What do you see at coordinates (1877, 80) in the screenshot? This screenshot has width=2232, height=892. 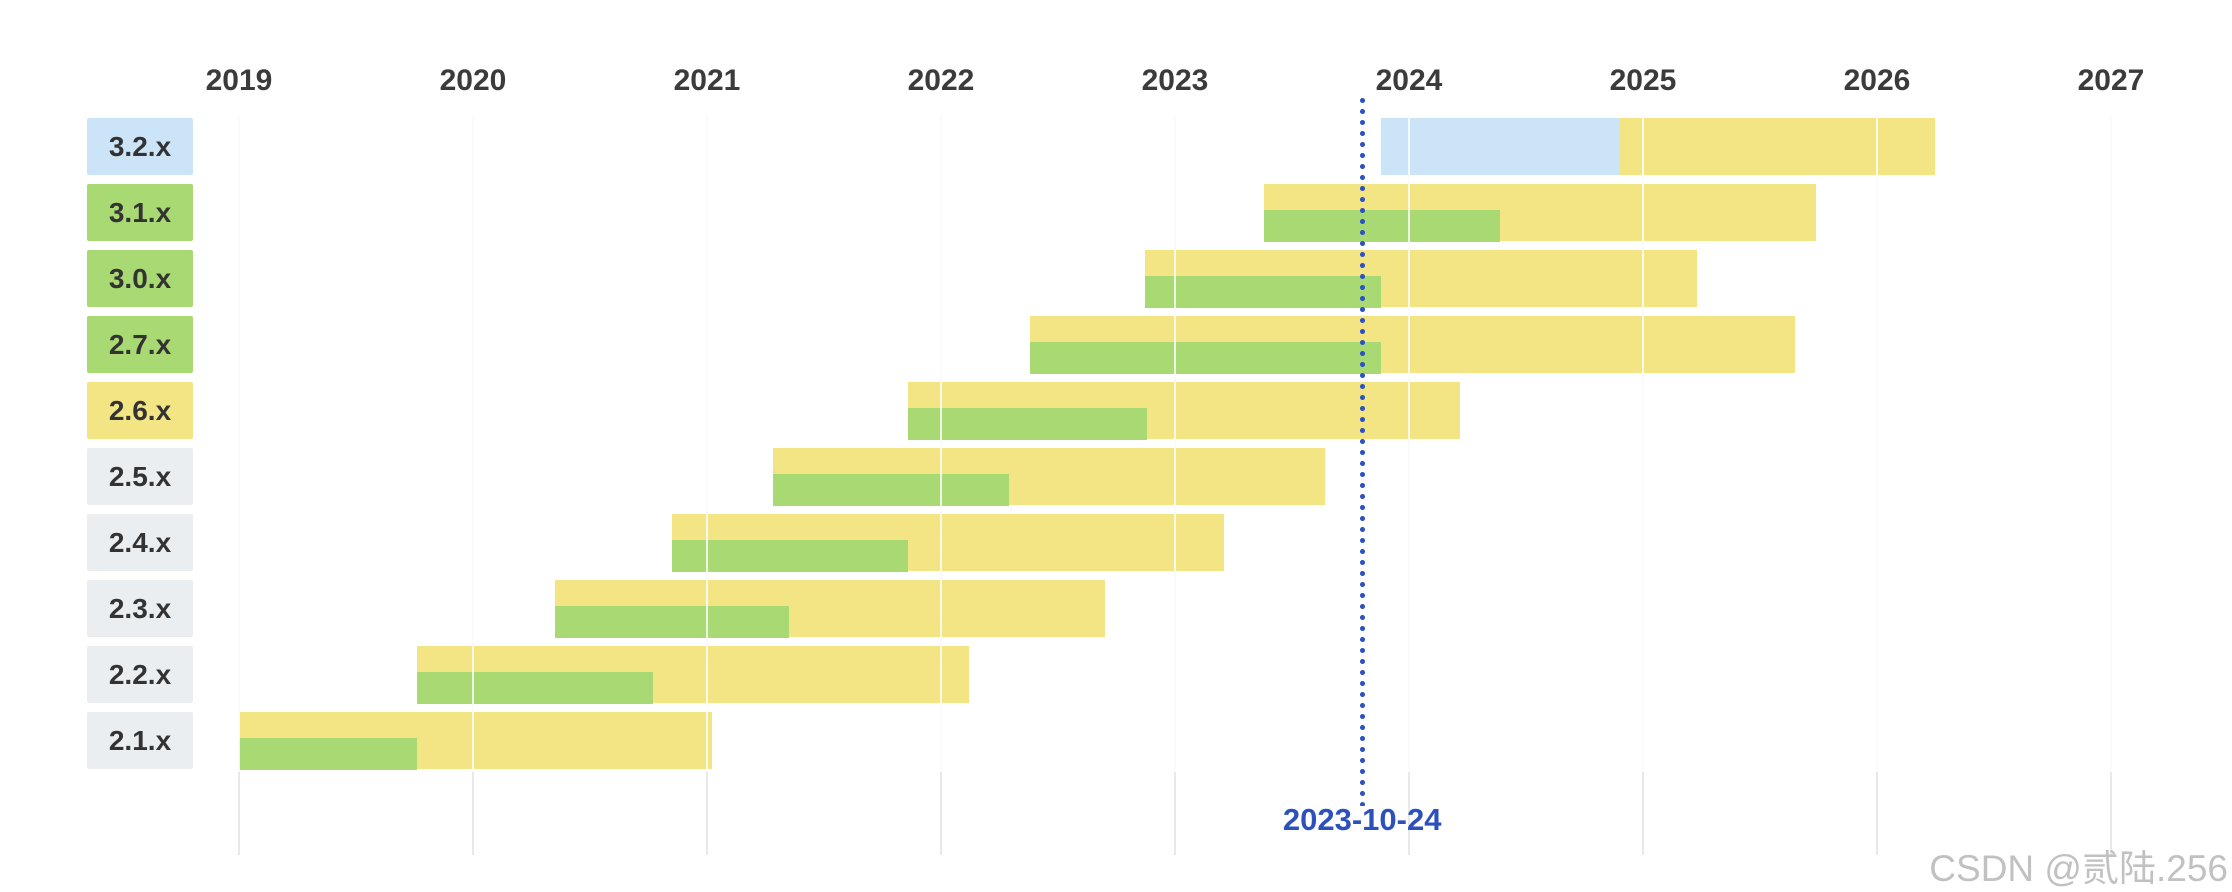 I see `year-tick-label: 2026` at bounding box center [1877, 80].